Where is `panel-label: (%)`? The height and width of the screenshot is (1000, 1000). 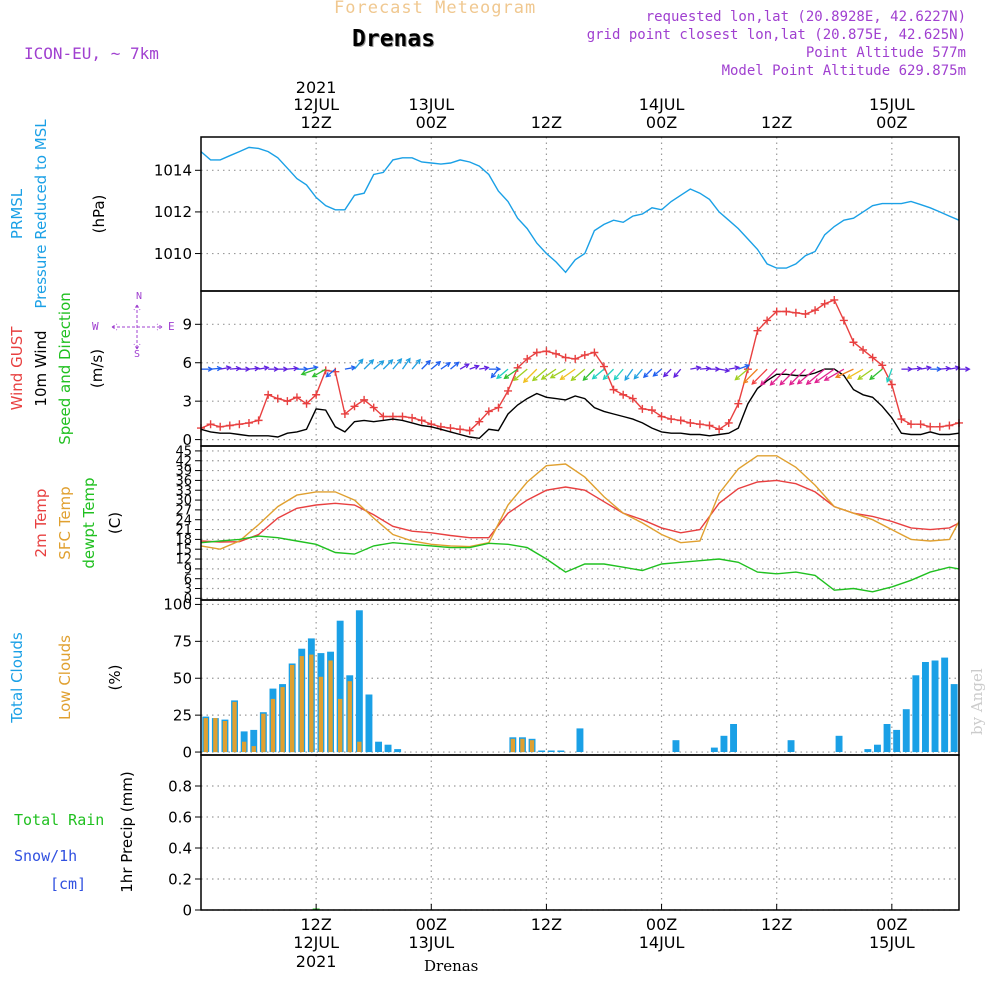
panel-label: (%) is located at coordinates (115, 678).